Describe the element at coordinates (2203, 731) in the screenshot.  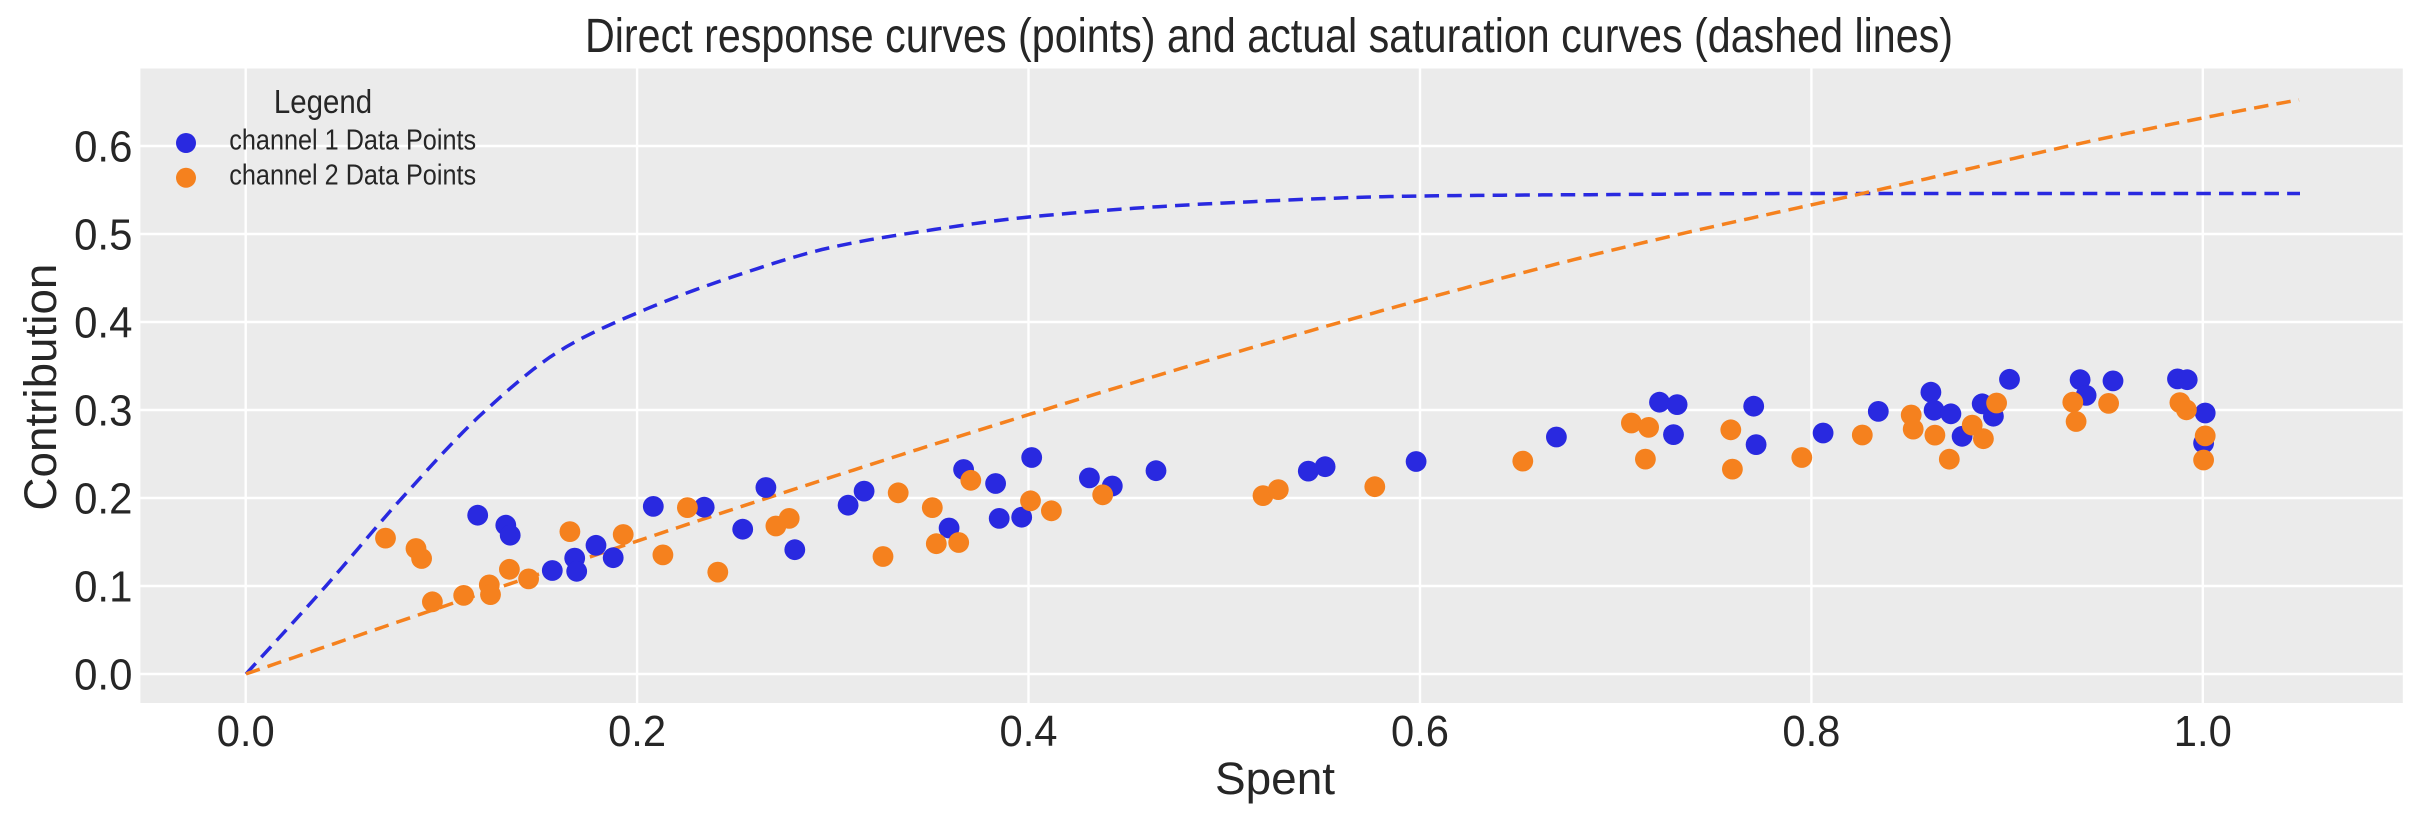
I see `svg-text: 1.0` at that location.